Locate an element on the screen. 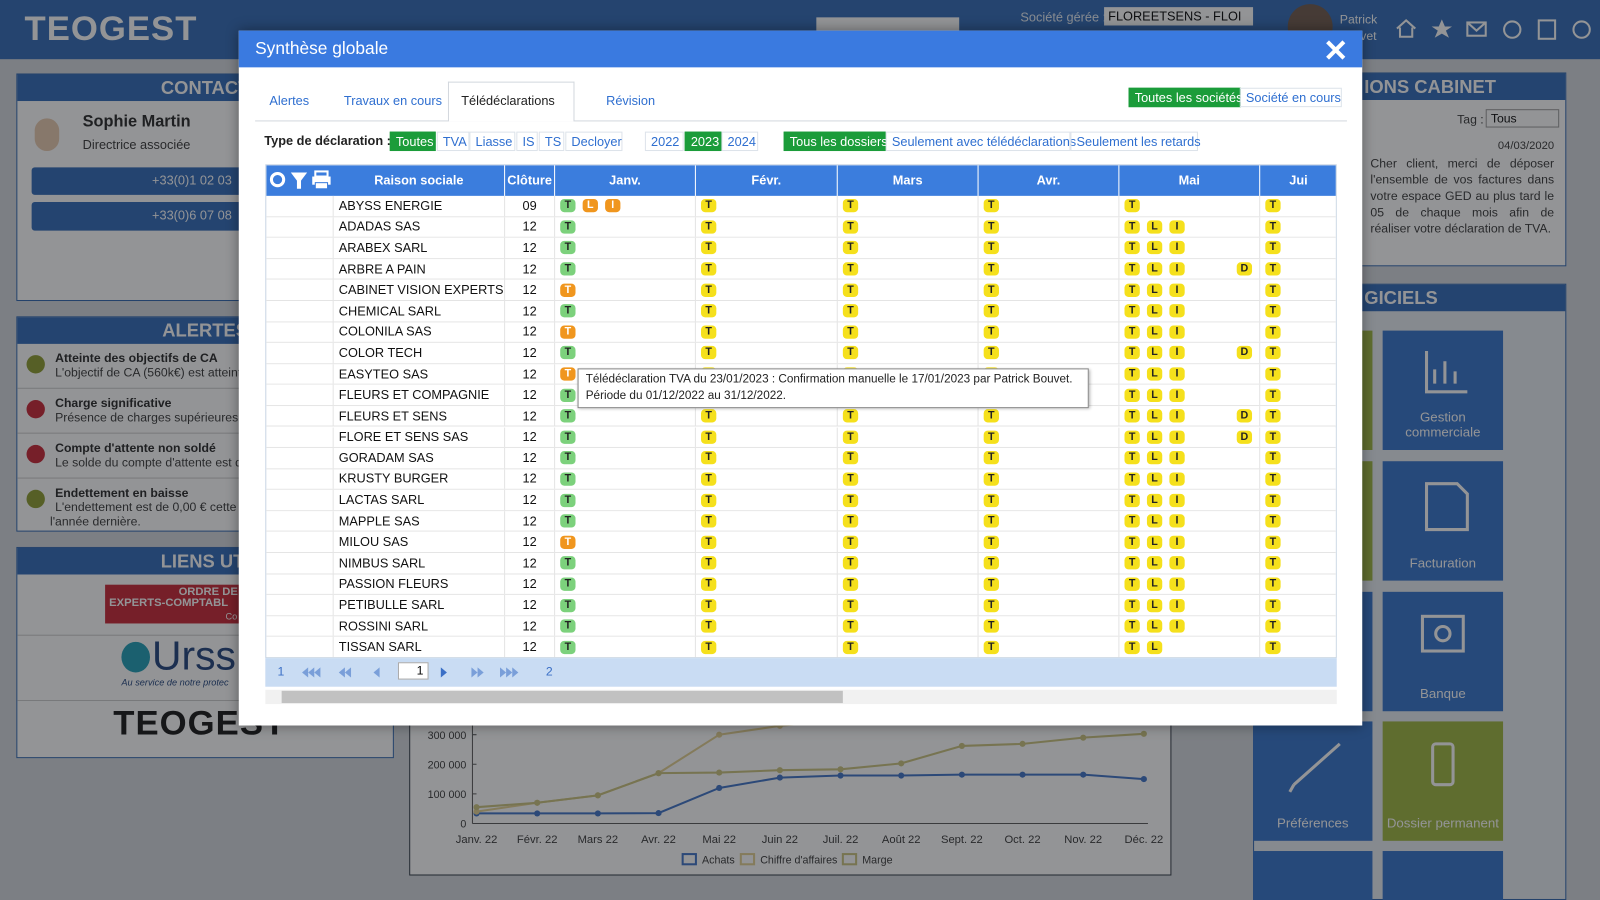 This screenshot has height=900, width=1600. filter-button: 2022 is located at coordinates (664, 141).